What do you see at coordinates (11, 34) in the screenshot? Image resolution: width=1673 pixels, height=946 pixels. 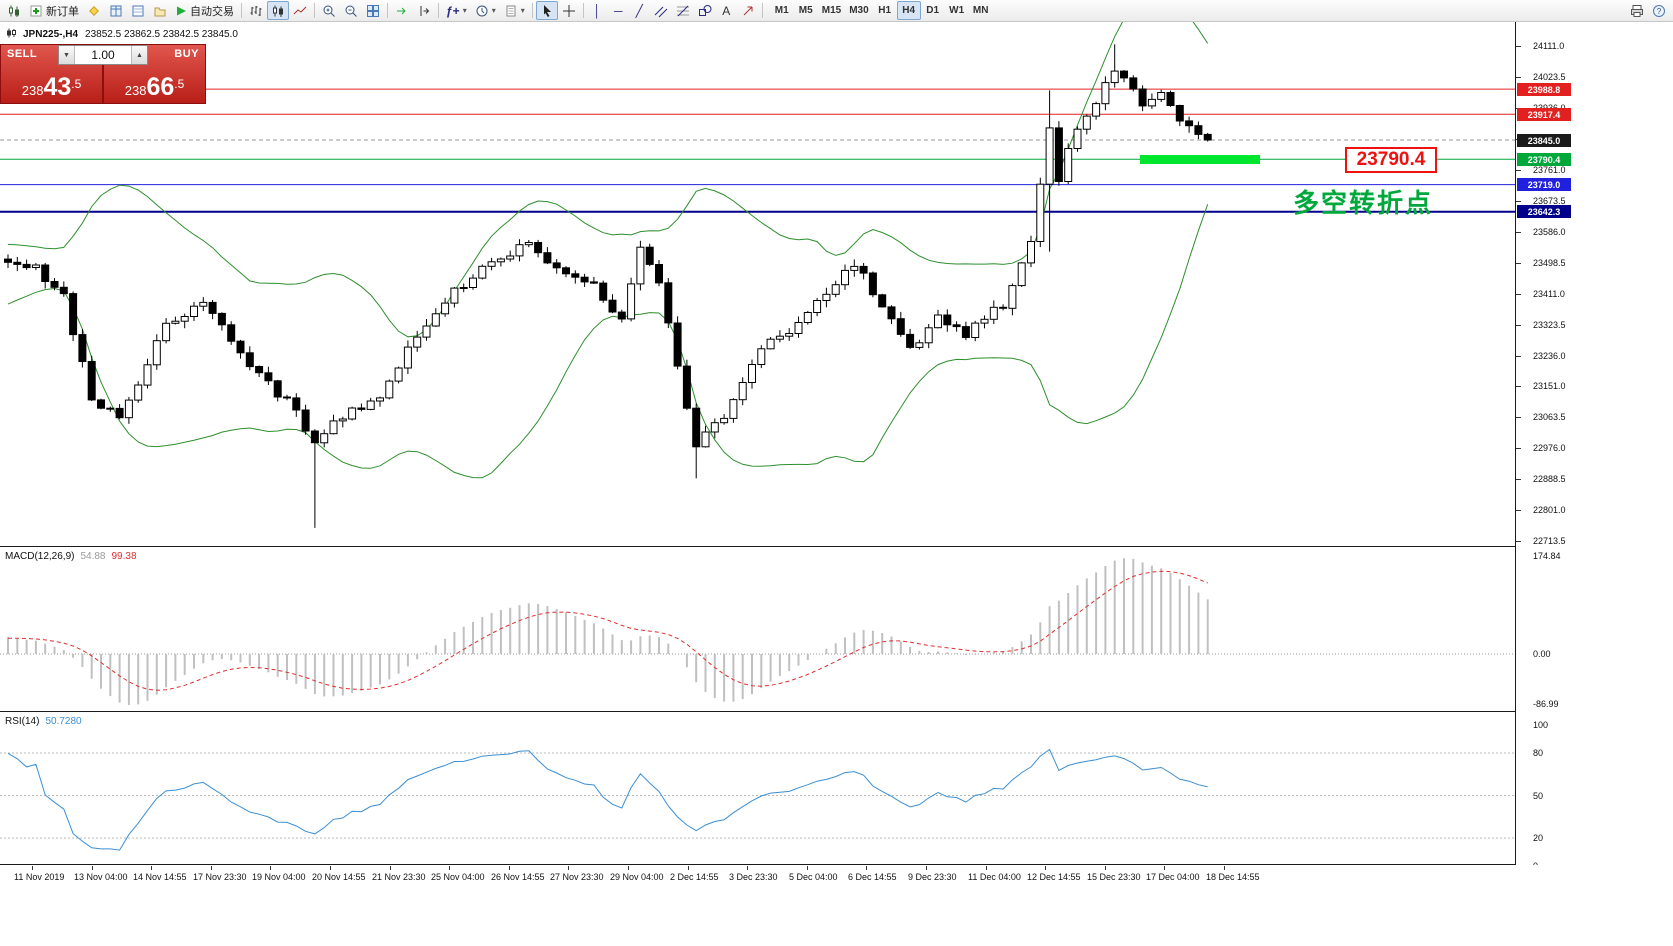 I see `chart-symbol-icon` at bounding box center [11, 34].